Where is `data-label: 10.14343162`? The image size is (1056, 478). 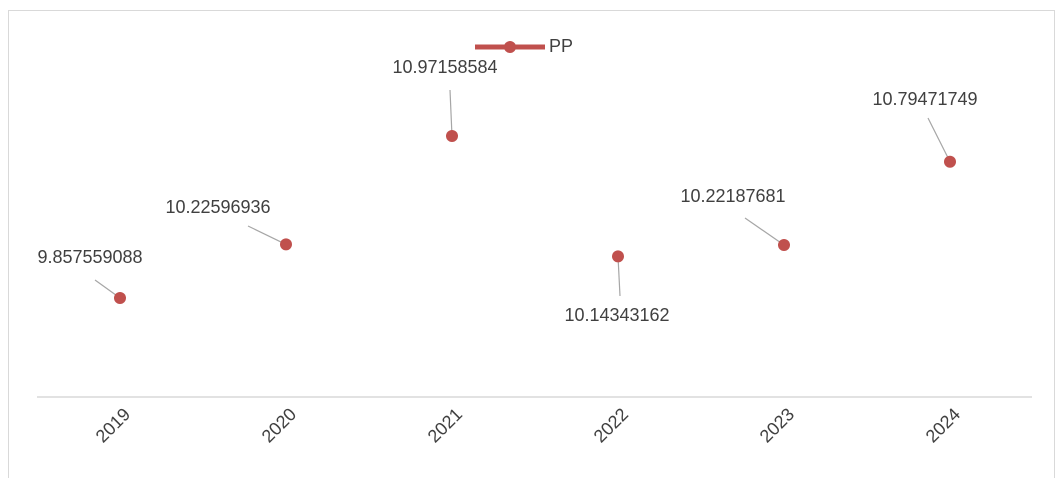
data-label: 10.14343162 is located at coordinates (616, 315).